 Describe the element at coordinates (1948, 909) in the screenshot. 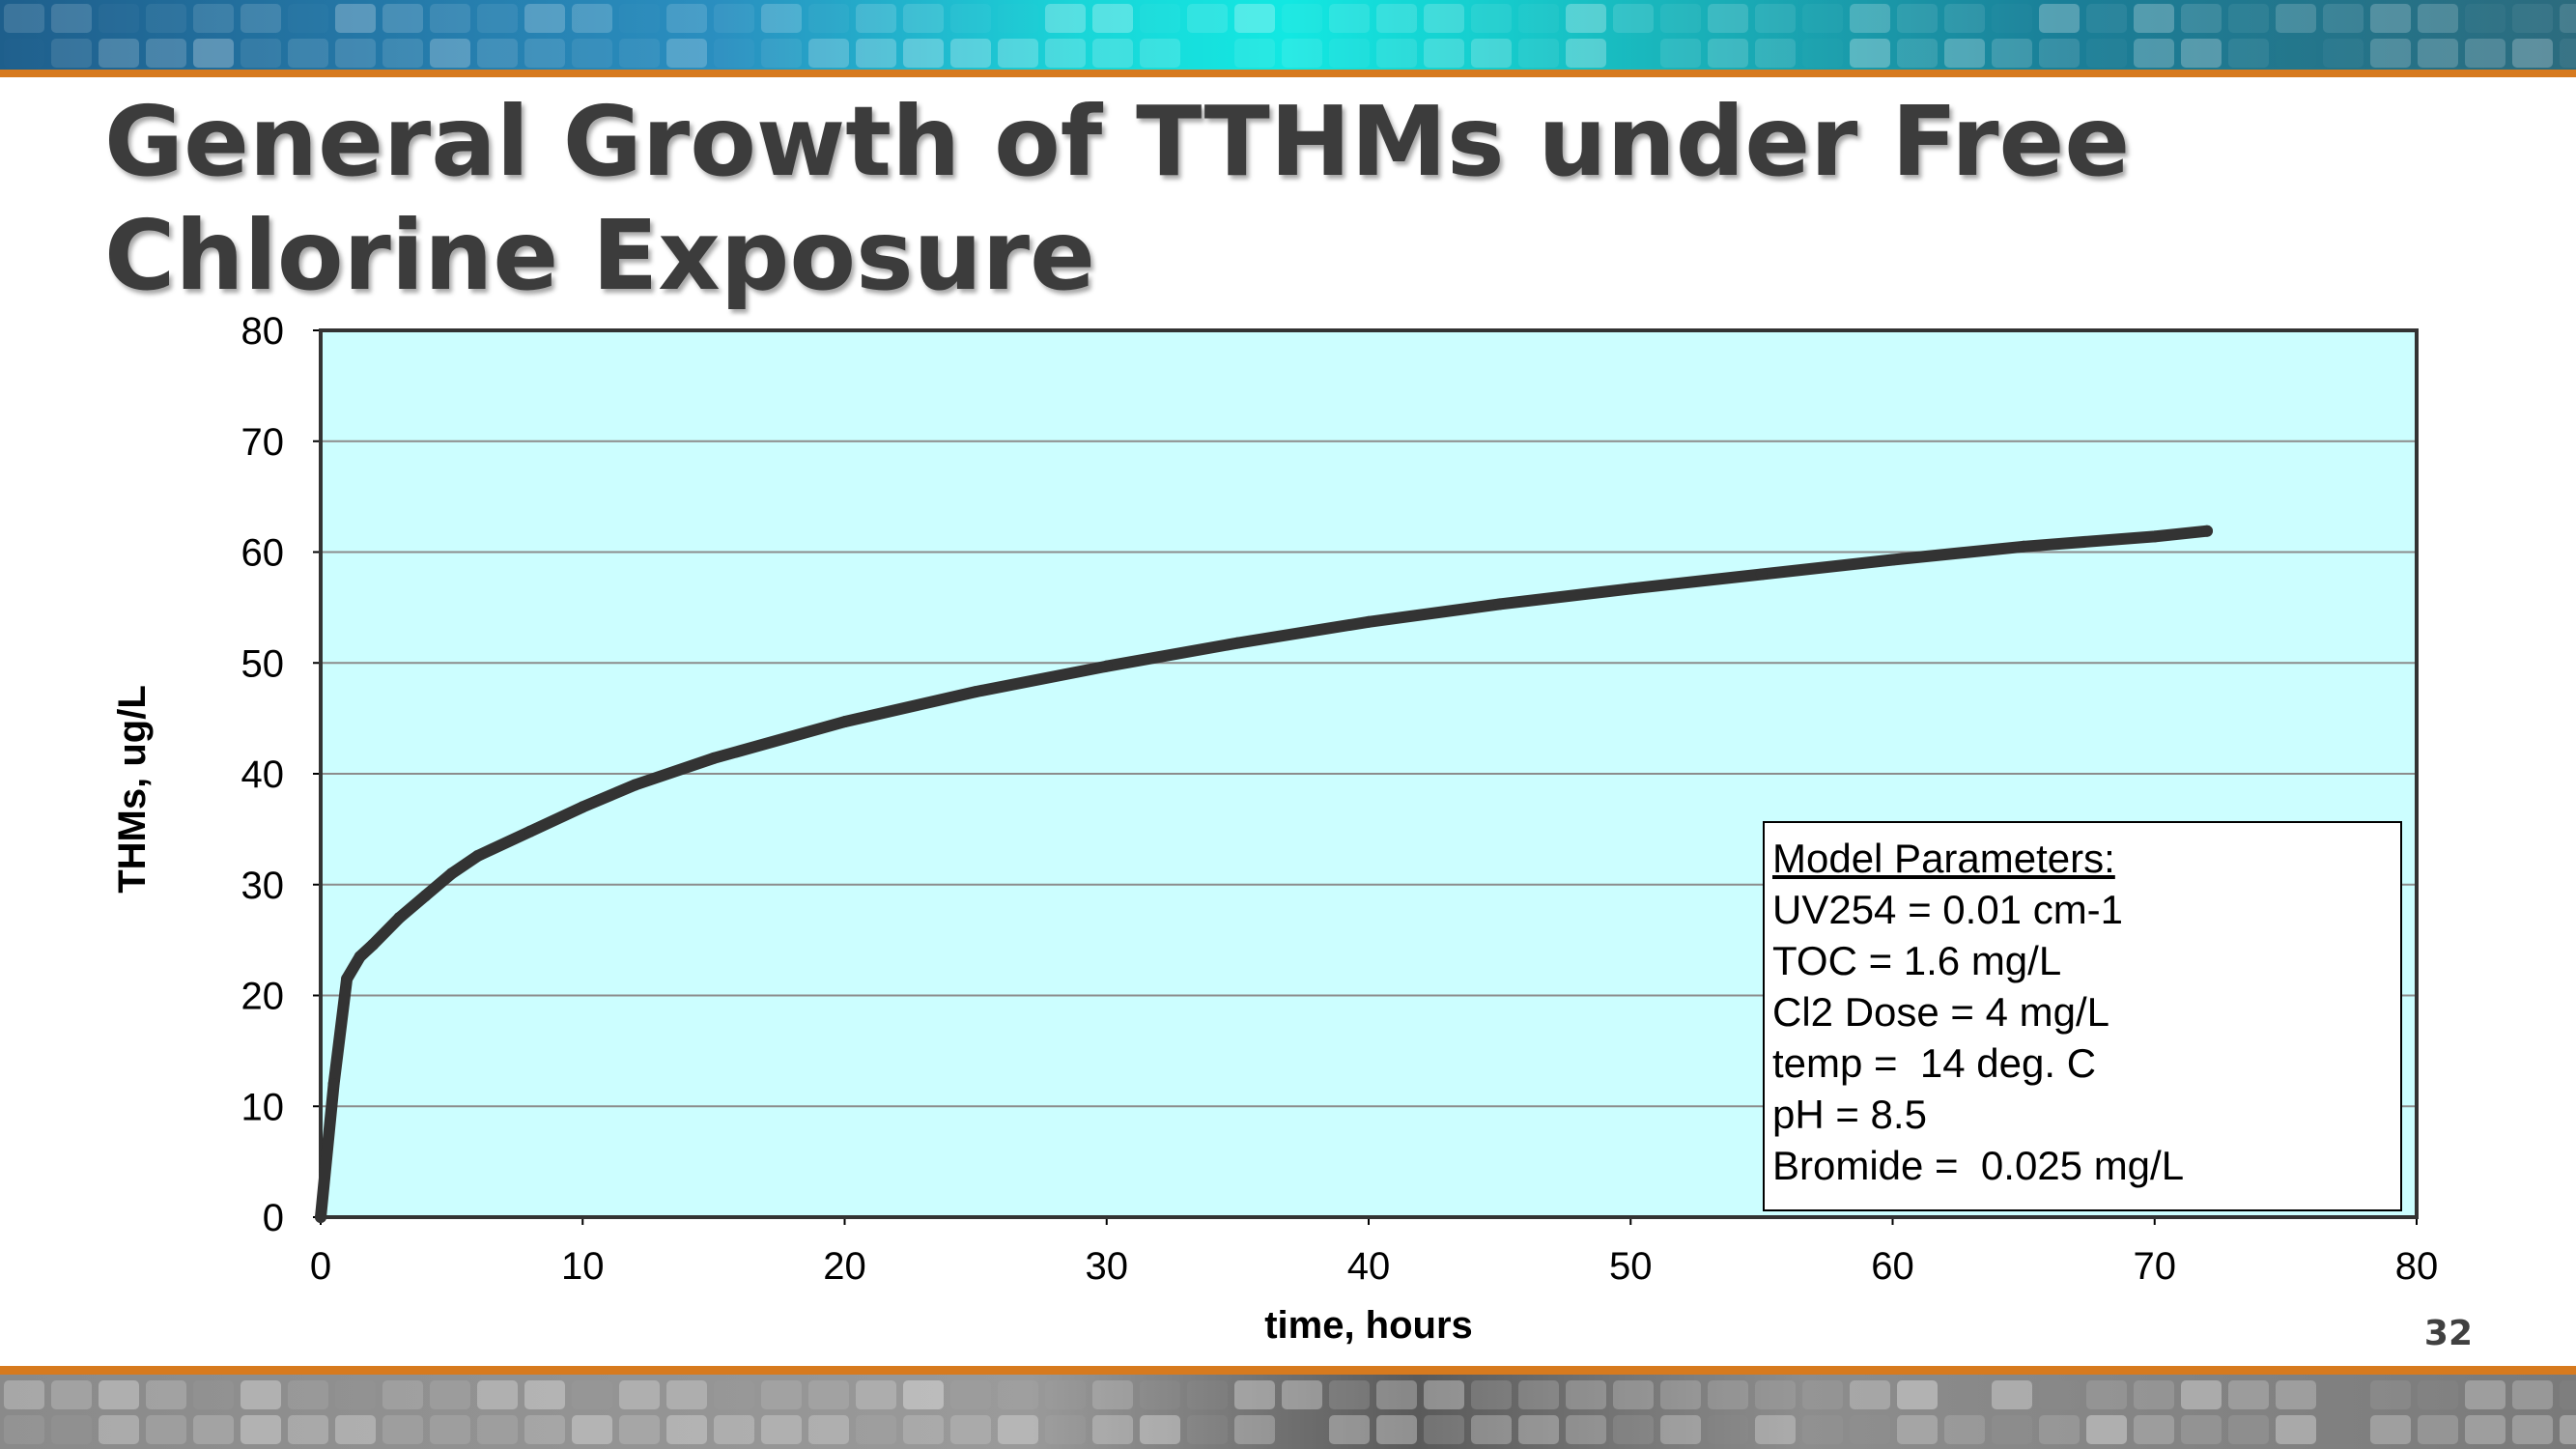

I see `parameter-uv254: UV254 = 0.01 cm-1` at that location.